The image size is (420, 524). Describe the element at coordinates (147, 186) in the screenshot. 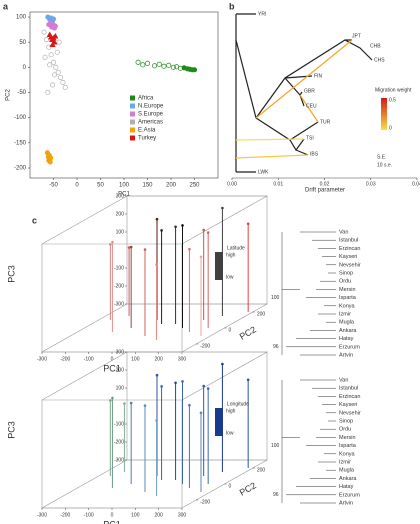

I see `x-tick-label: 150` at that location.